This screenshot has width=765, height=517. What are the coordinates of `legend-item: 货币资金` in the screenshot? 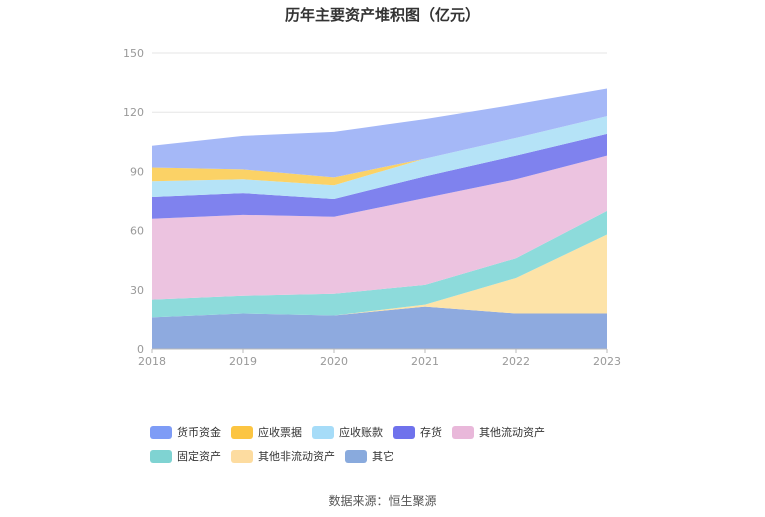 It's located at (185, 432).